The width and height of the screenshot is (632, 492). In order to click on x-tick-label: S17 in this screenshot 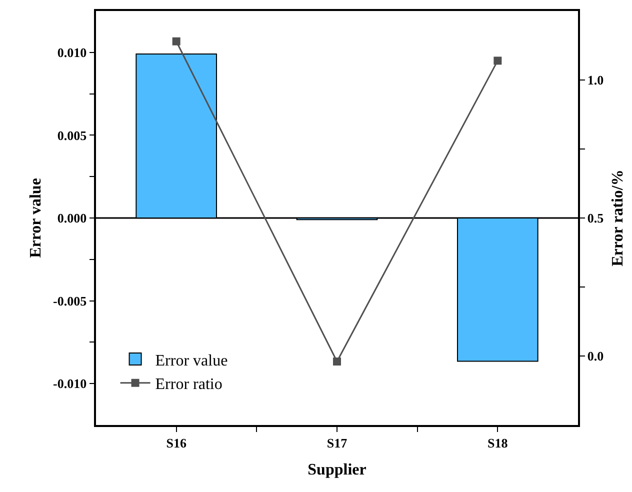, I will do `click(337, 442)`.